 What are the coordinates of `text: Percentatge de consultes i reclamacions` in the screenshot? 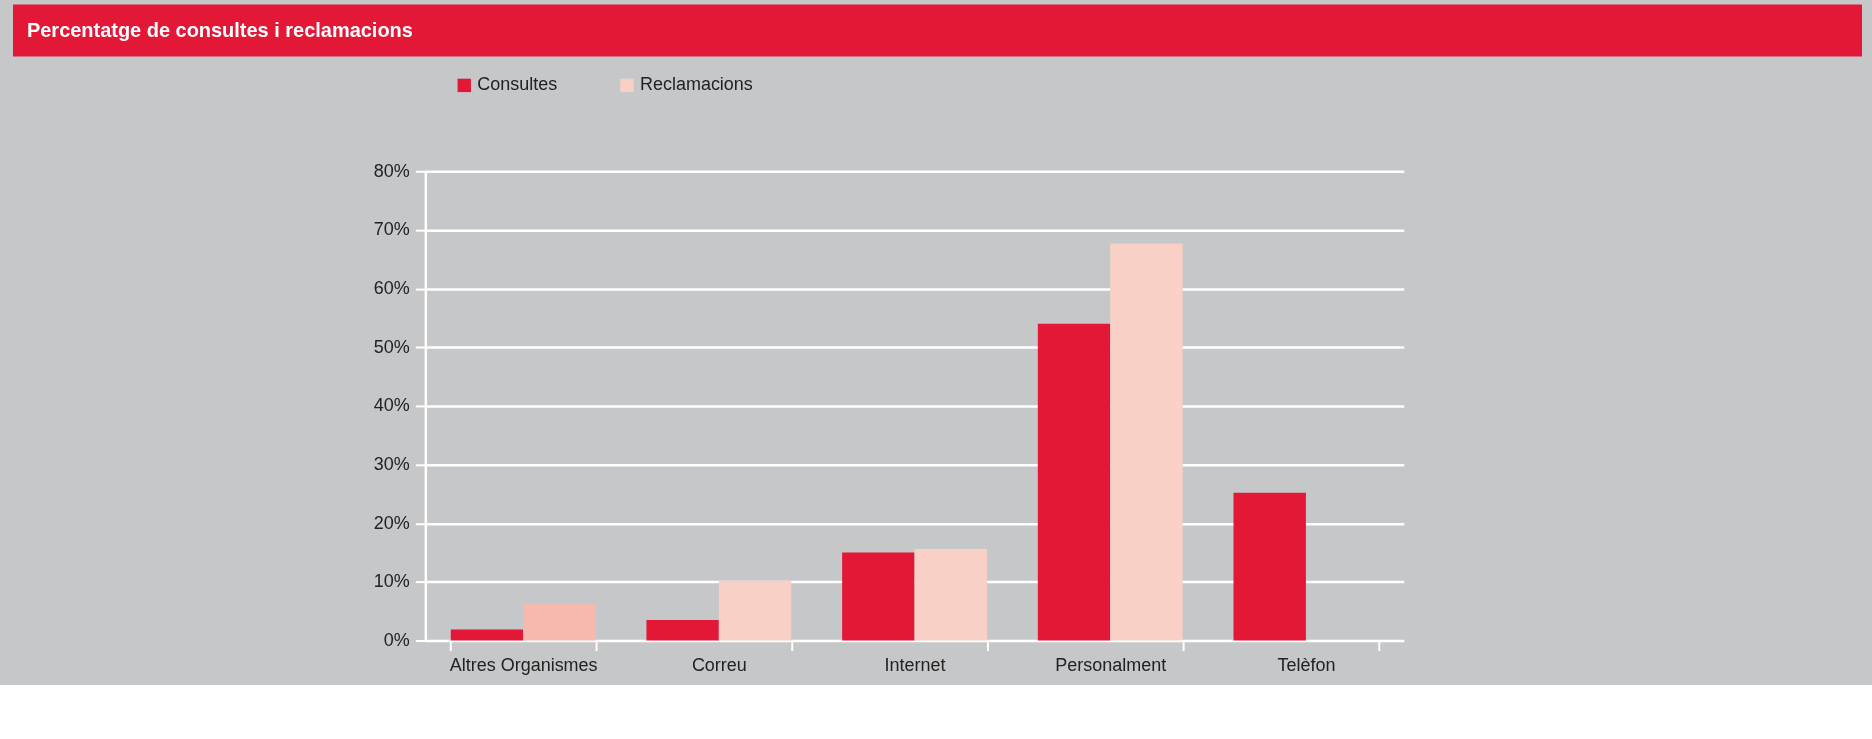 It's located at (219, 30).